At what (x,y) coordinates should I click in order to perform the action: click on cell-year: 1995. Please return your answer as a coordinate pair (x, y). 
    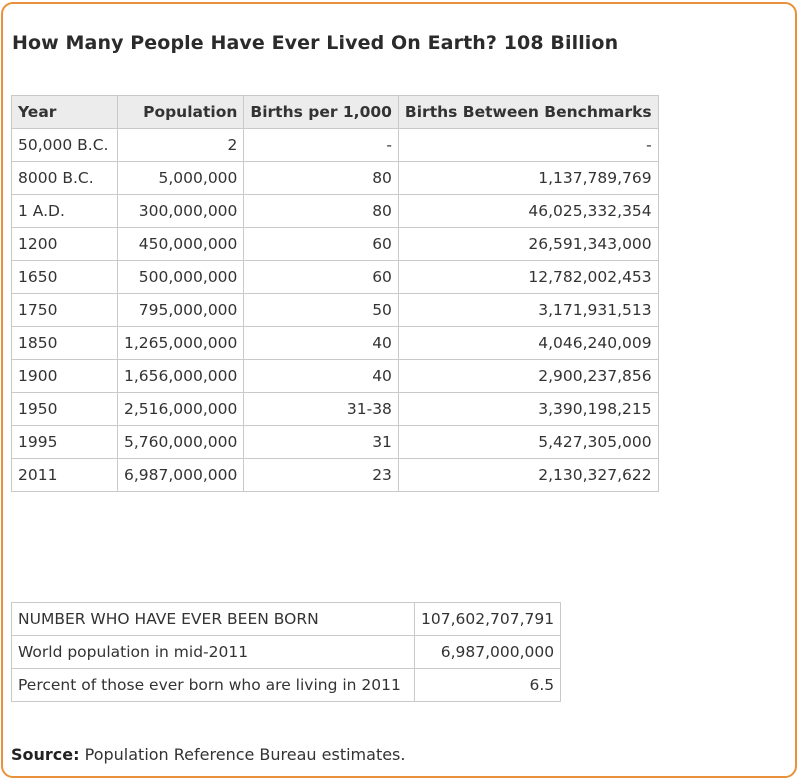
    Looking at the image, I should click on (64, 442).